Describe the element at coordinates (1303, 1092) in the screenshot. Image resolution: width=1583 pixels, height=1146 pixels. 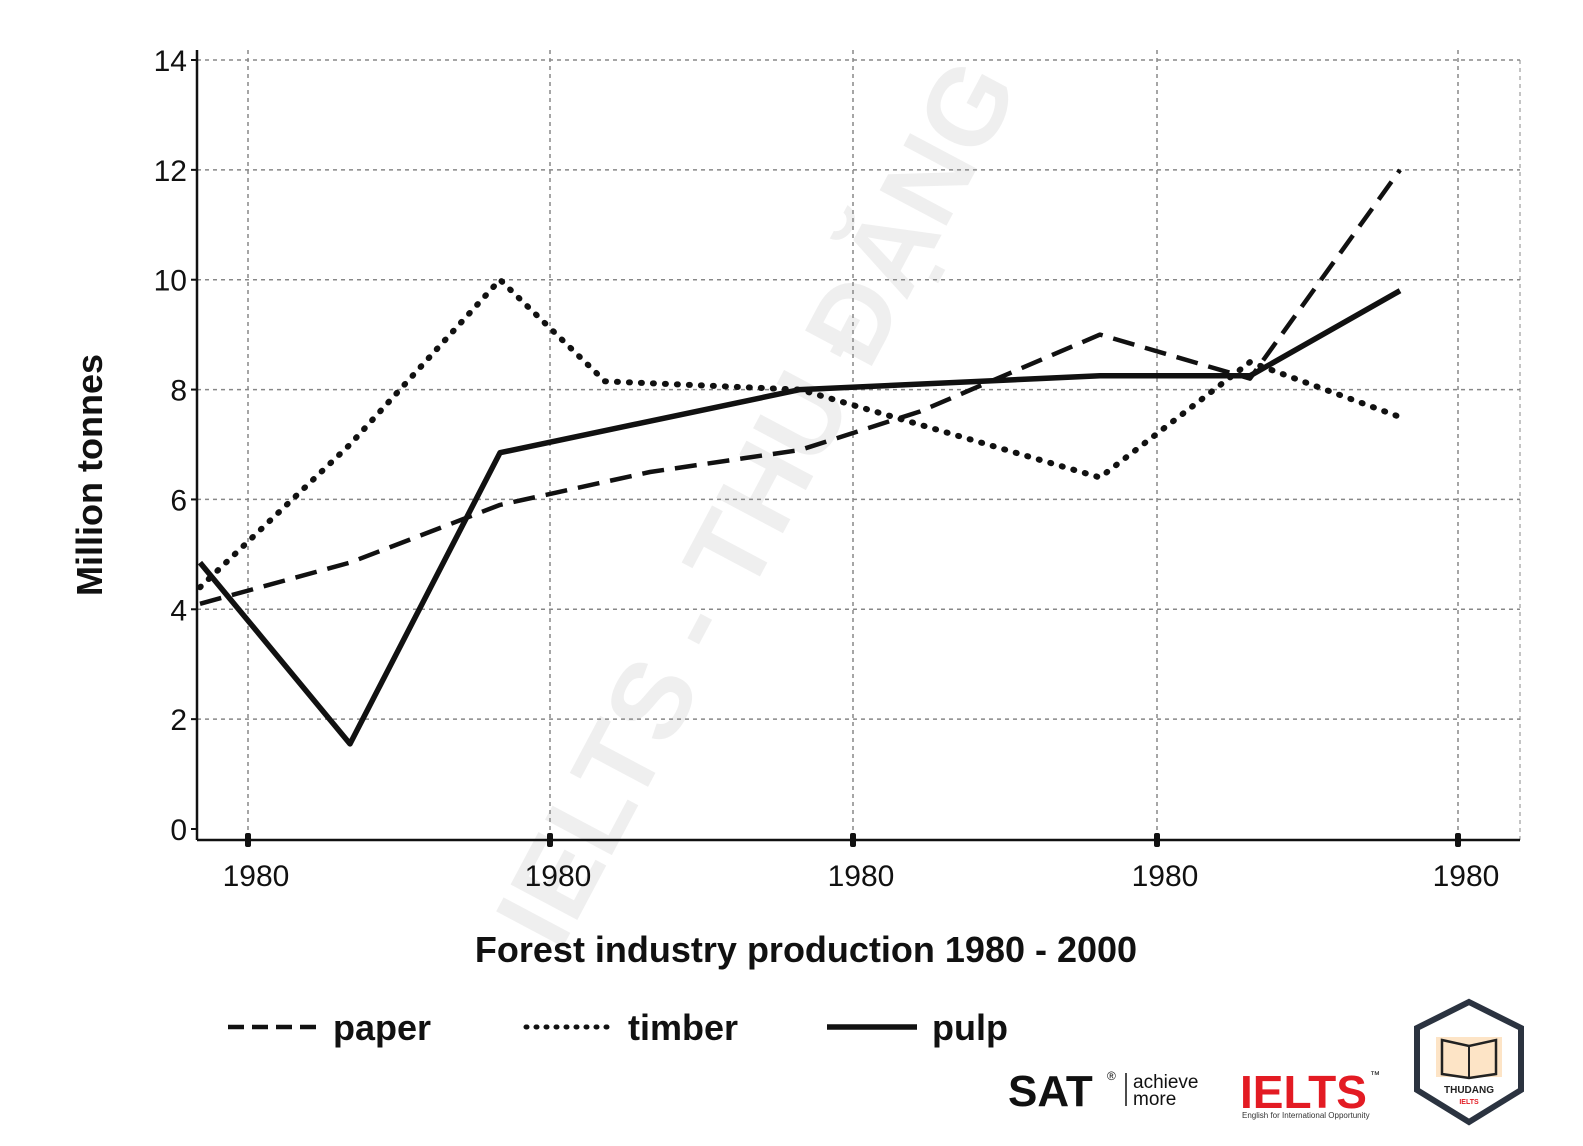
I see `ielts-logo-text: IELTS` at that location.